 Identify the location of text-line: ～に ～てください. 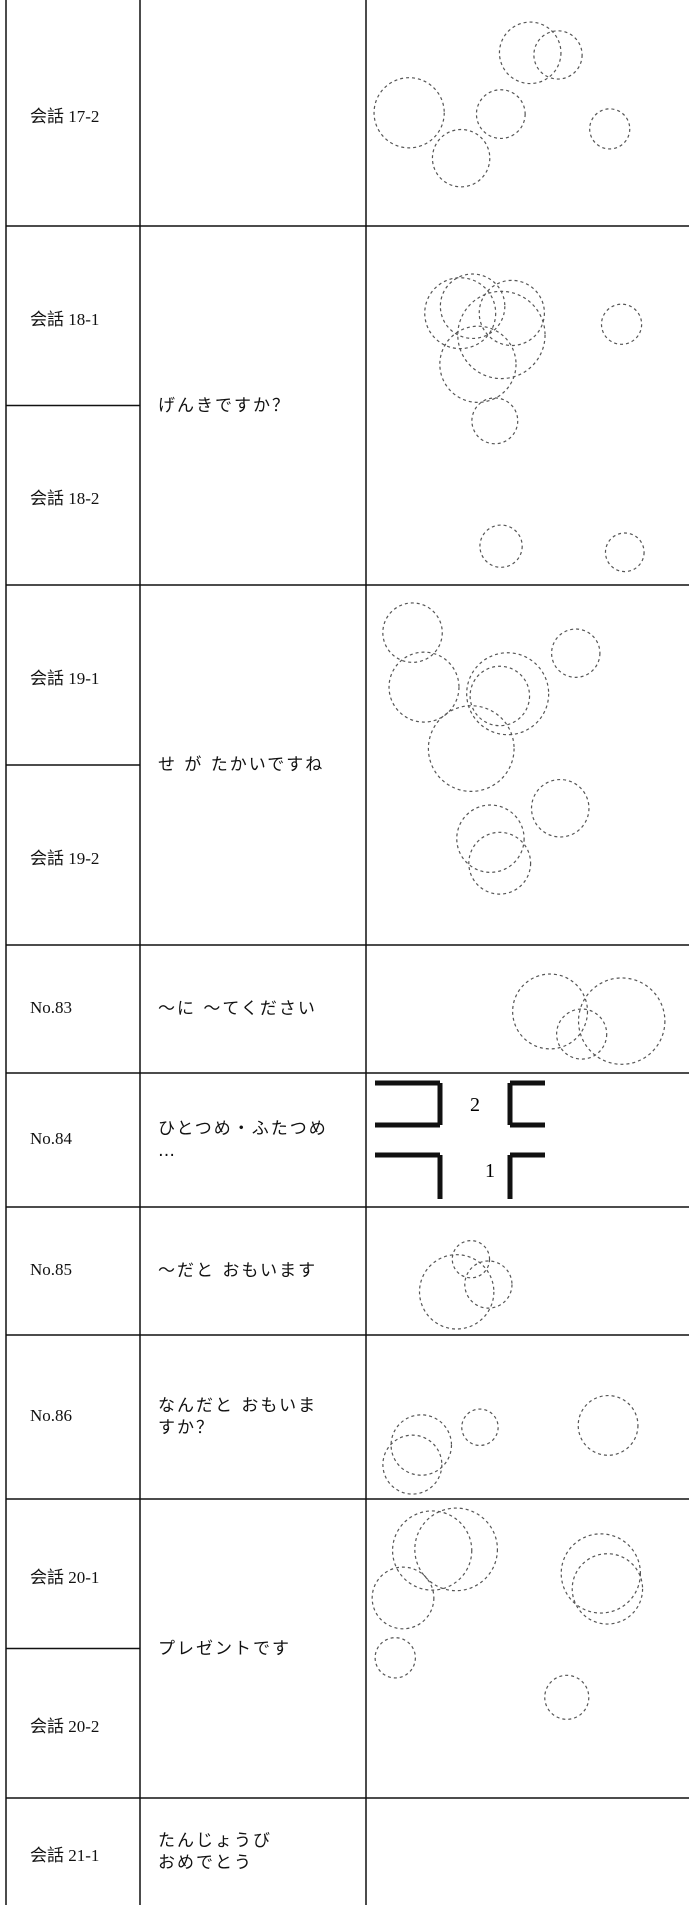
(237, 1009).